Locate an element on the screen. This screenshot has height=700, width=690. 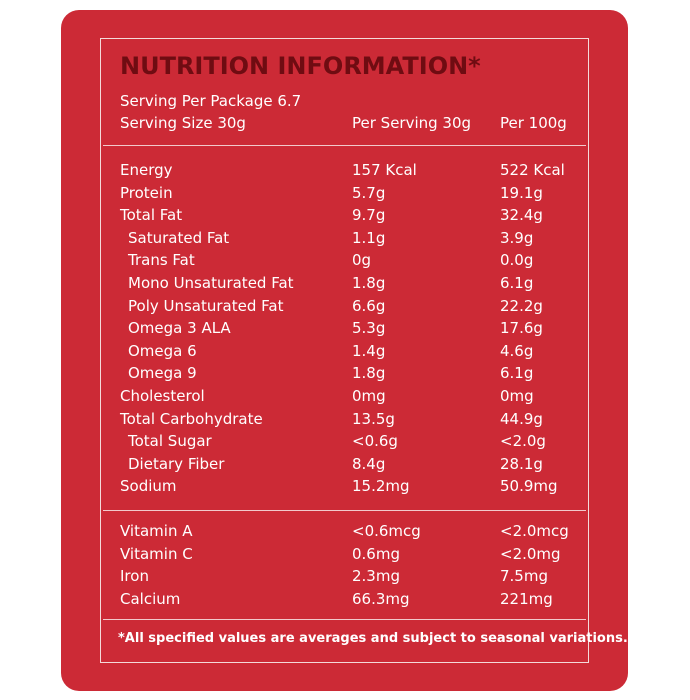
per-100g-value: 22.2g is located at coordinates (521, 305).